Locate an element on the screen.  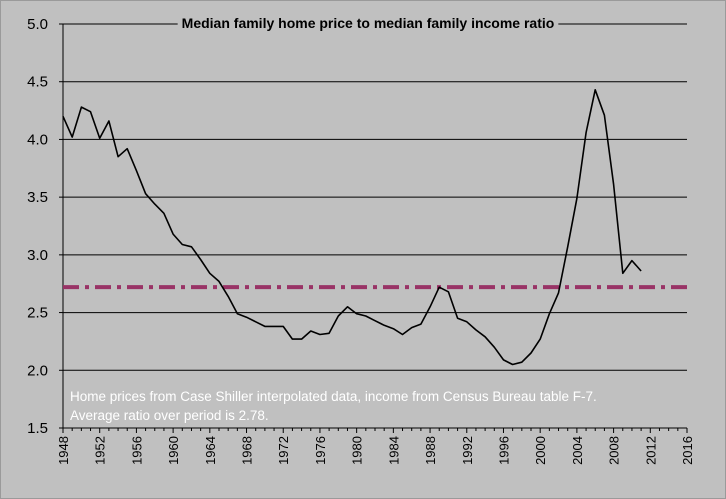
x-tick-label: 1952 is located at coordinates (100, 450).